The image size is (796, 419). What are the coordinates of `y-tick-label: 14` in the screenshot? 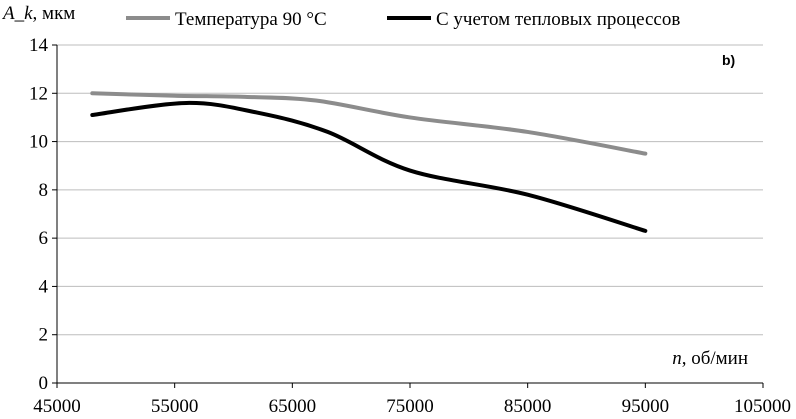 It's located at (39, 45).